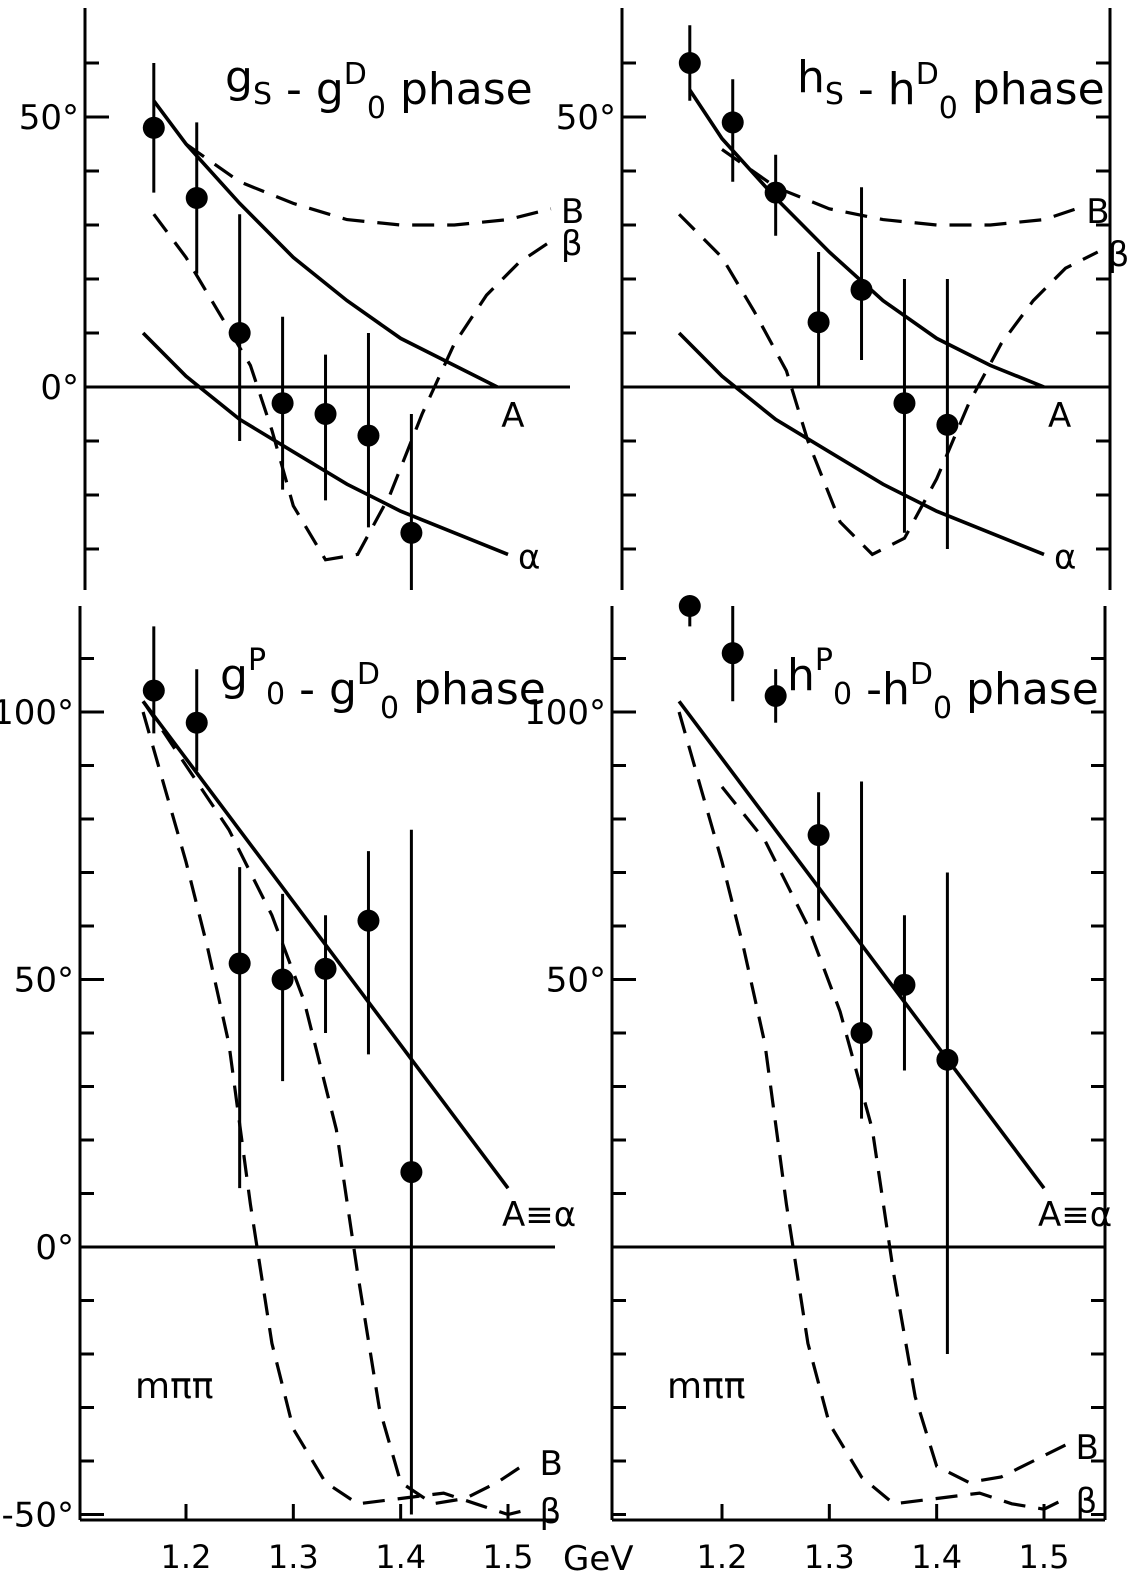  I want to click on chart-title: hS - hD0 phase, so click(951, 89).